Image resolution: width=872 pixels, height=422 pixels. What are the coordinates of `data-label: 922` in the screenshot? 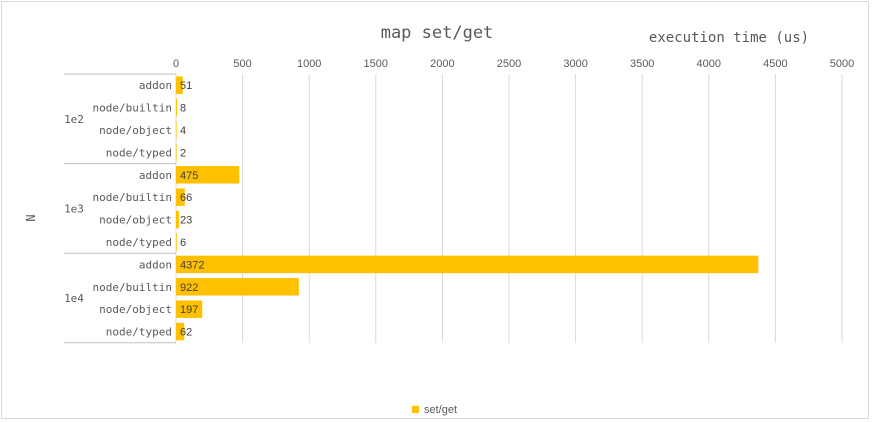 It's located at (189, 288).